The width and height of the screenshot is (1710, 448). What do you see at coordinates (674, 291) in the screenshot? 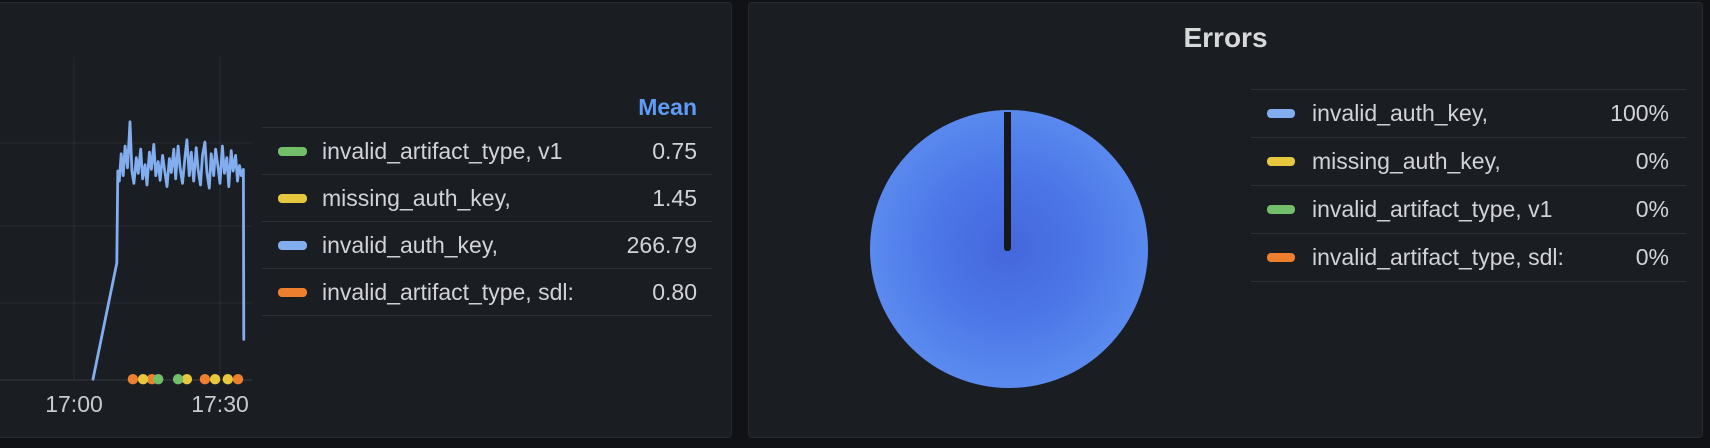
I see `legend-mean-value: 0.80` at bounding box center [674, 291].